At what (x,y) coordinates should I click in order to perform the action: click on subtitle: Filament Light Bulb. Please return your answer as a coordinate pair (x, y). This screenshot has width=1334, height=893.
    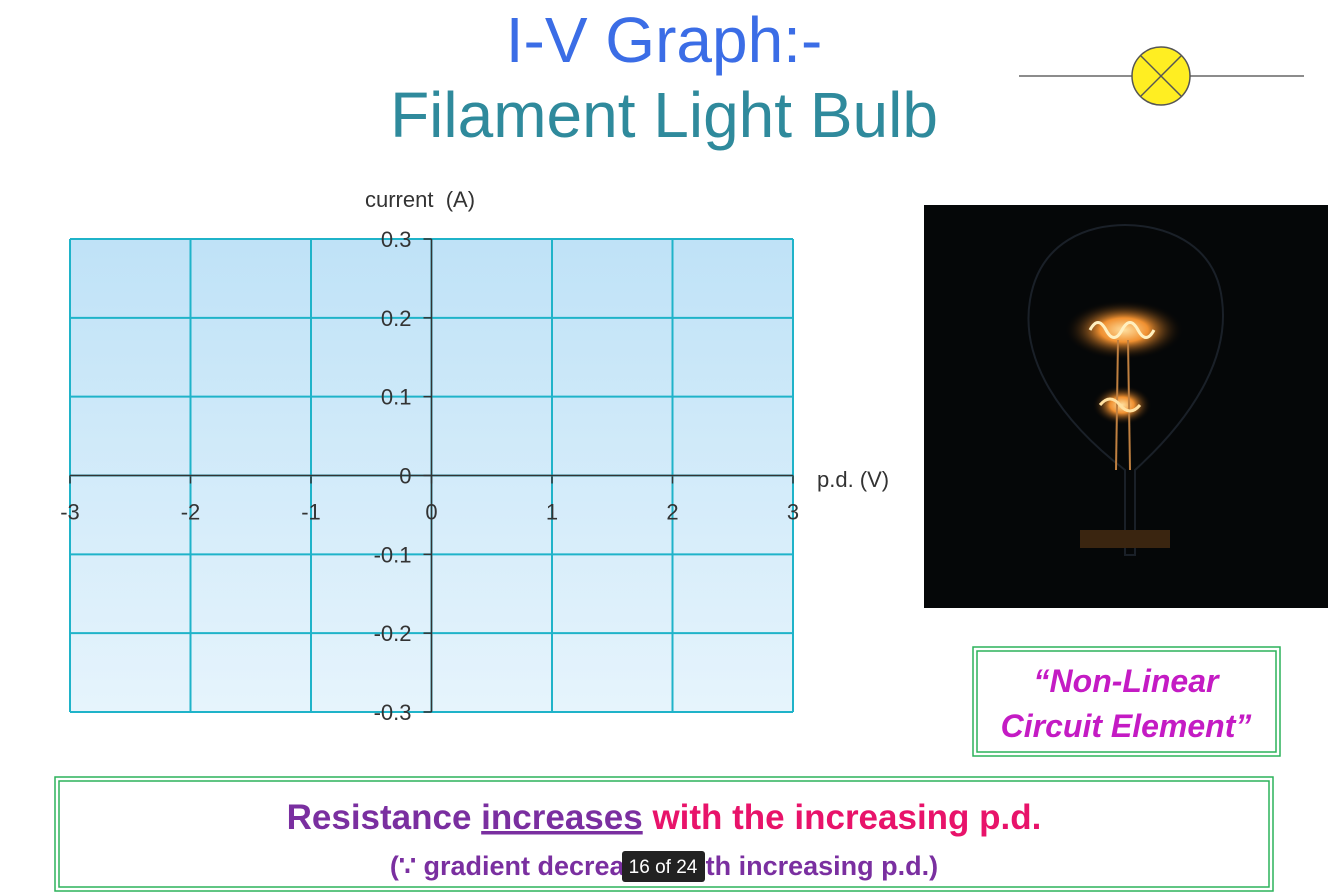
    Looking at the image, I should click on (664, 115).